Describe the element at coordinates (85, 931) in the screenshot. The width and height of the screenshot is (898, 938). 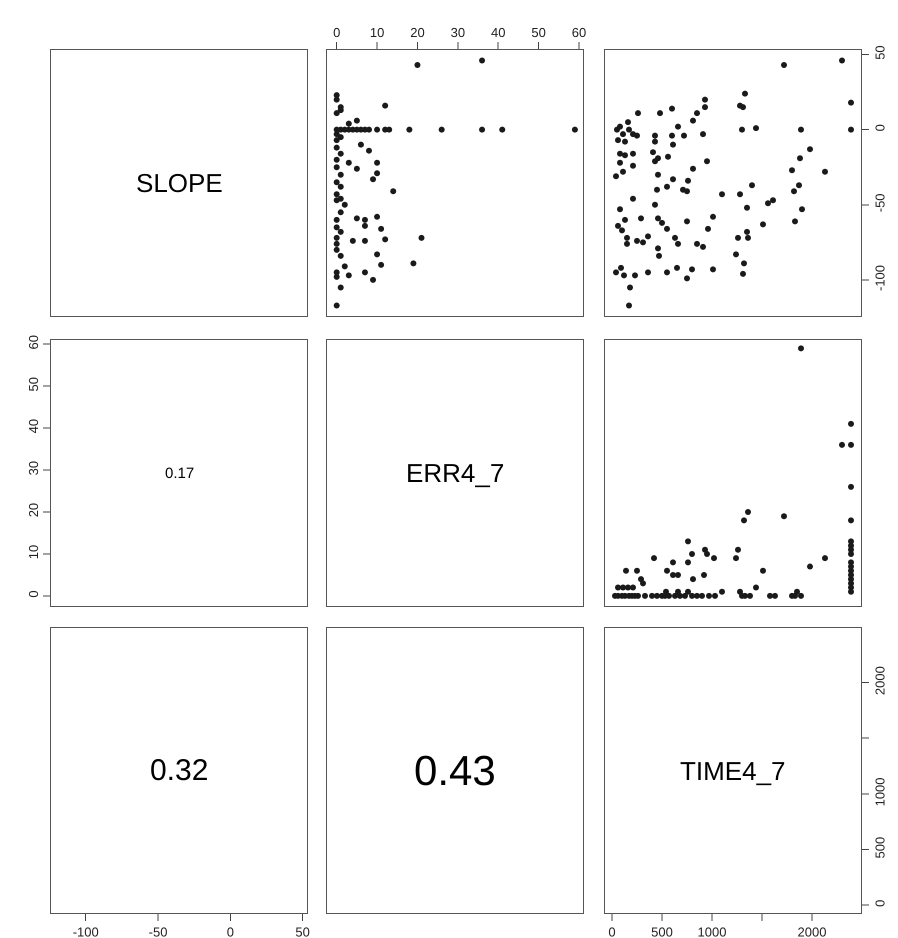
I see `x-tick-label: -100` at that location.